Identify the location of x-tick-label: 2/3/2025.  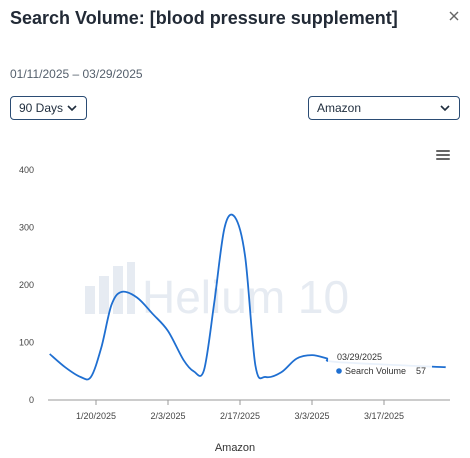
(167, 416).